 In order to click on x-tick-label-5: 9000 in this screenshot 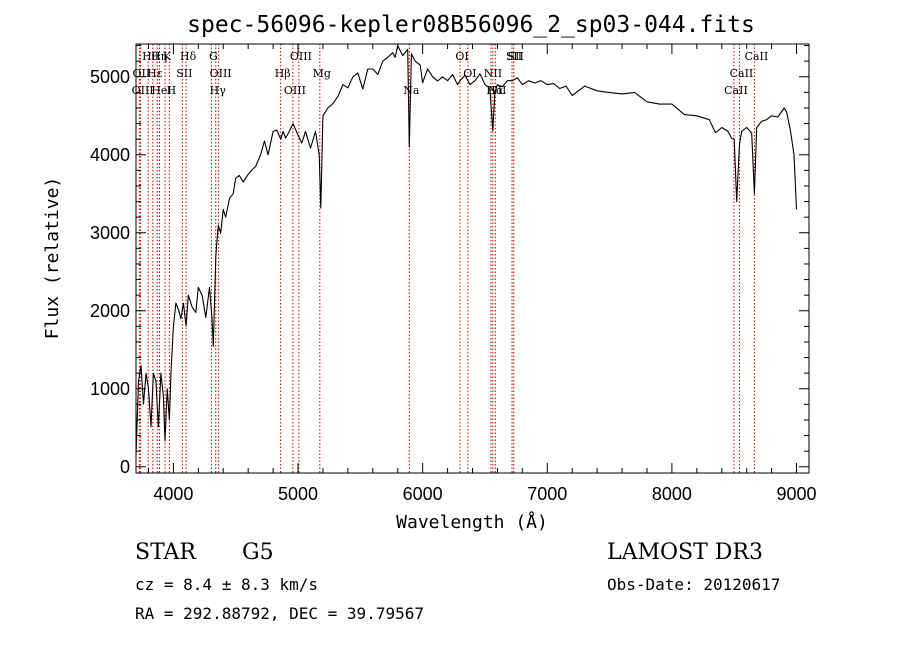, I will do `click(797, 494)`.